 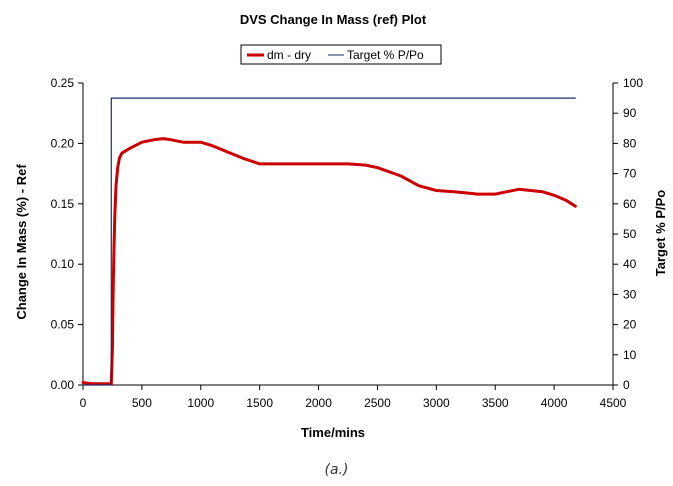 I want to click on y2-tick-label: 40, so click(x=630, y=264).